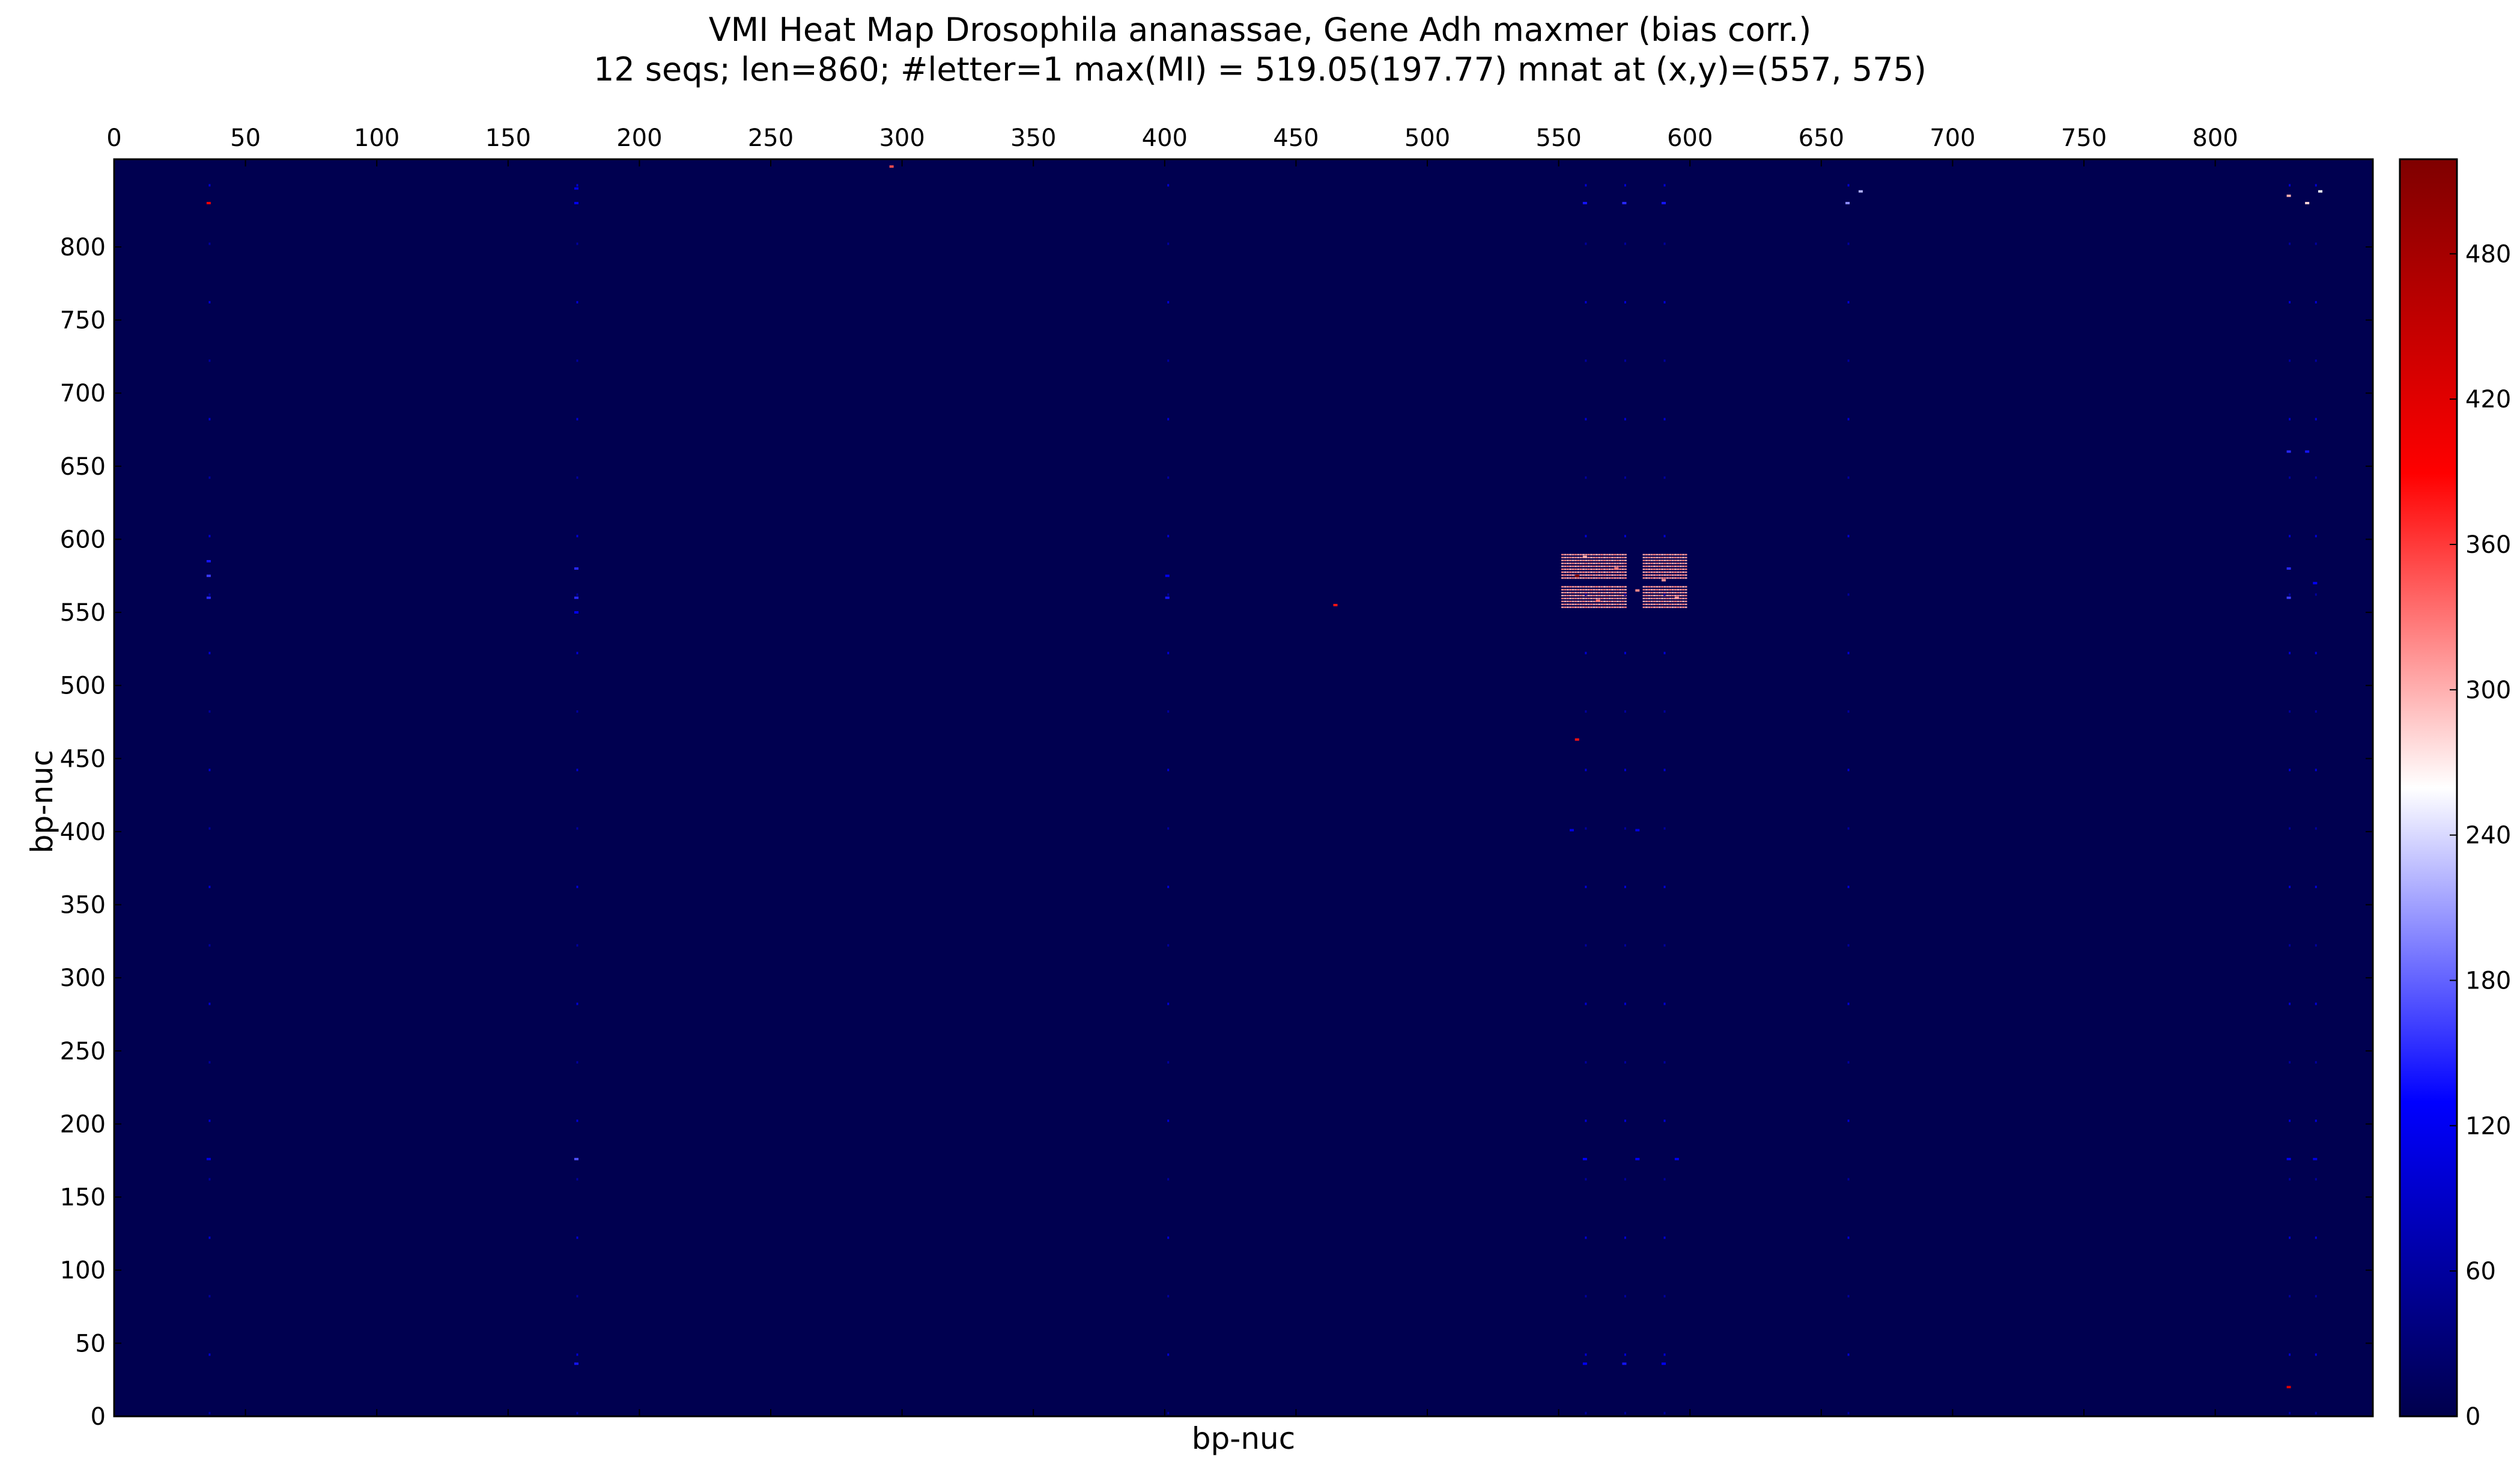 Image resolution: width=2520 pixels, height=1471 pixels. Describe the element at coordinates (1243, 1438) in the screenshot. I see `x-axis-label: bp-nuc` at that location.